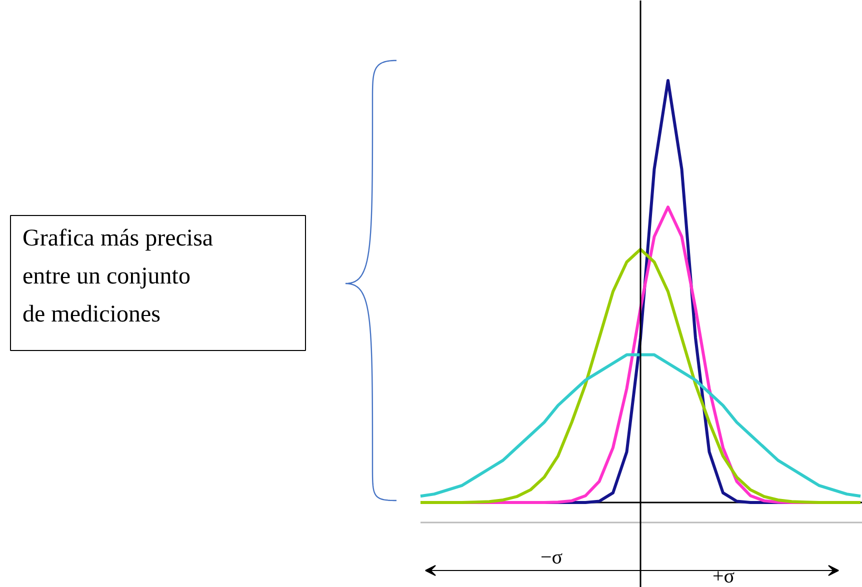 This screenshot has width=862, height=587. I want to click on text: +σ, so click(723, 576).